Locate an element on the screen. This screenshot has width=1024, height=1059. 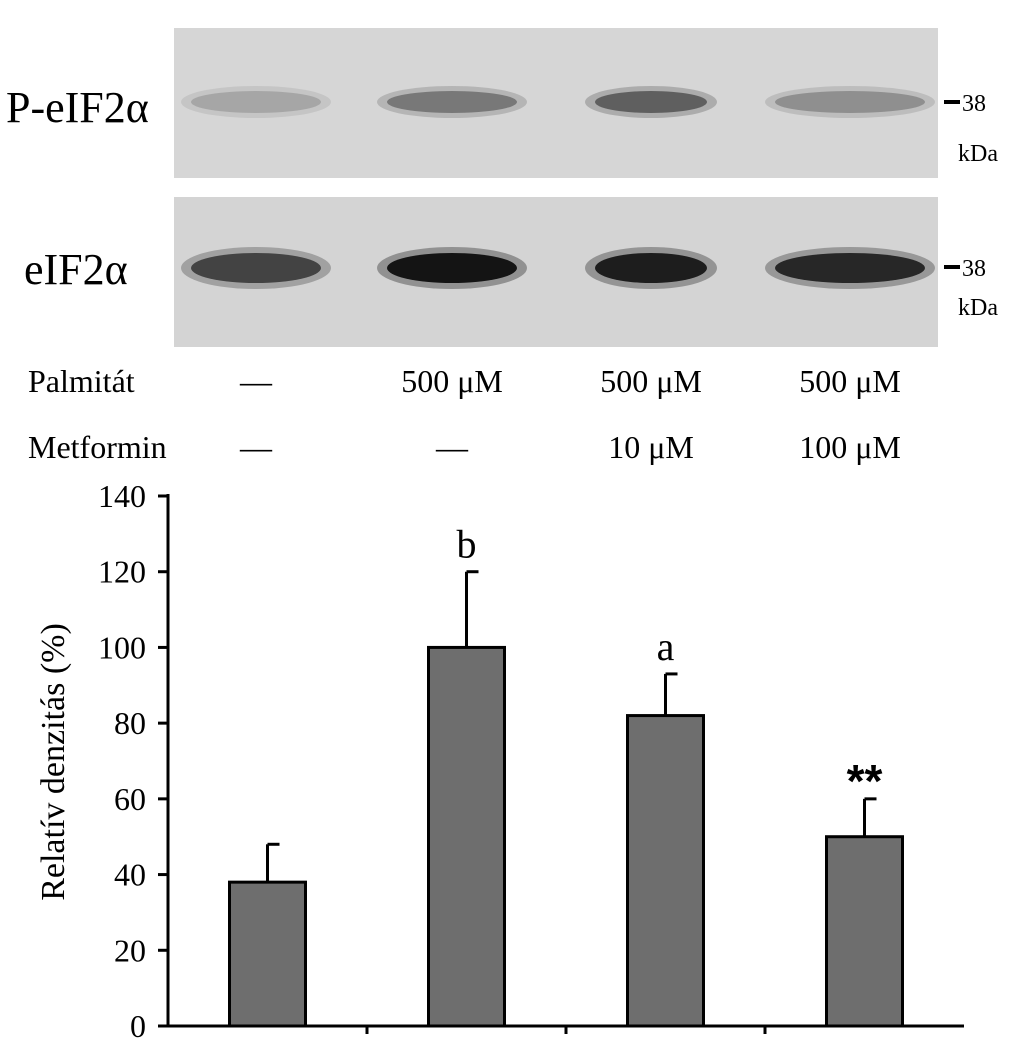
y-tick-label: 100 is located at coordinates (122, 647).